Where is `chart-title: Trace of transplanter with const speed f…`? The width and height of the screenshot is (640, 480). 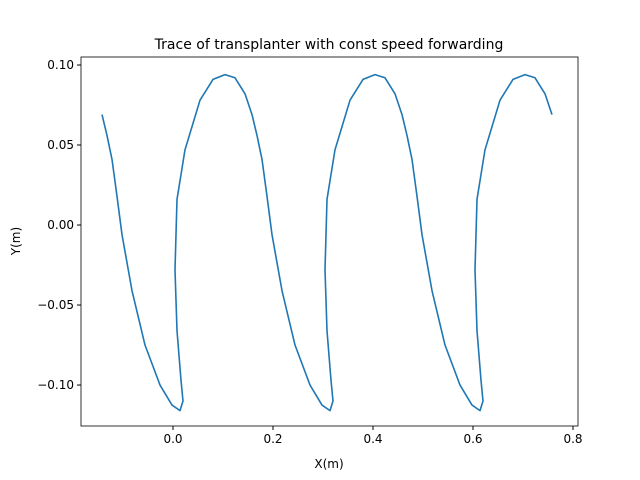
chart-title: Trace of transplanter with const speed f… is located at coordinates (329, 45).